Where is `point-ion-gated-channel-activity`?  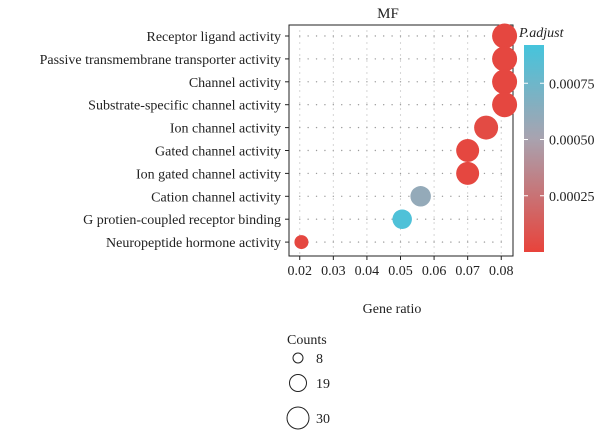
point-ion-gated-channel-activity is located at coordinates (468, 173).